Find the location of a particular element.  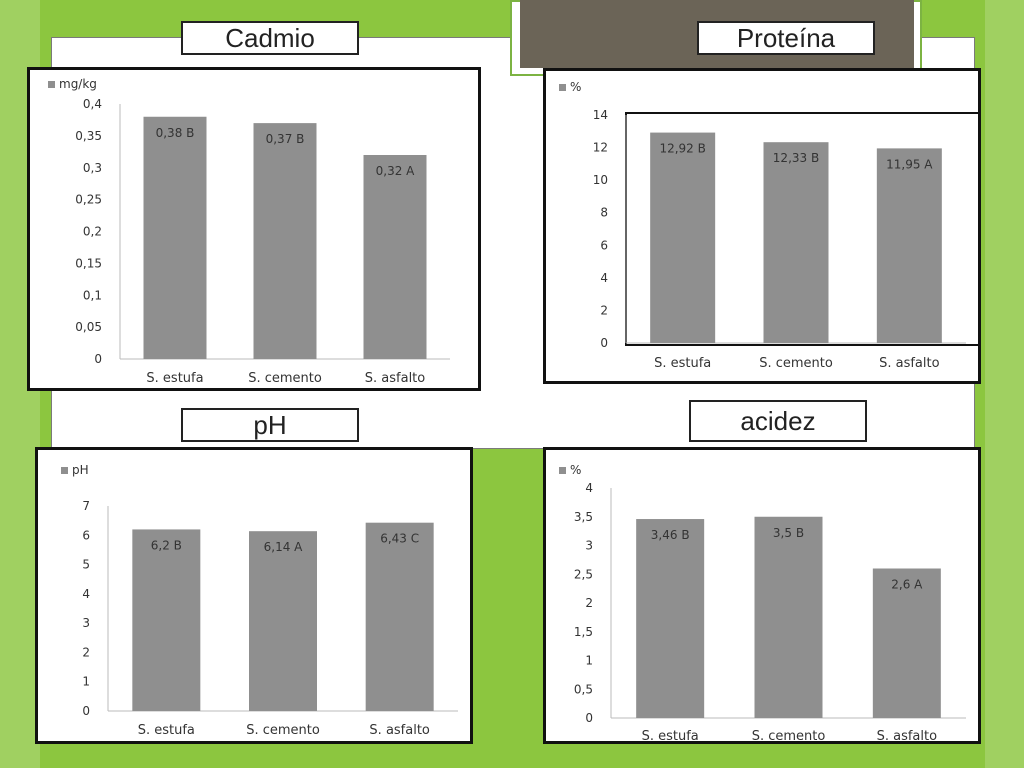

legend: mg/kg is located at coordinates (72, 84).